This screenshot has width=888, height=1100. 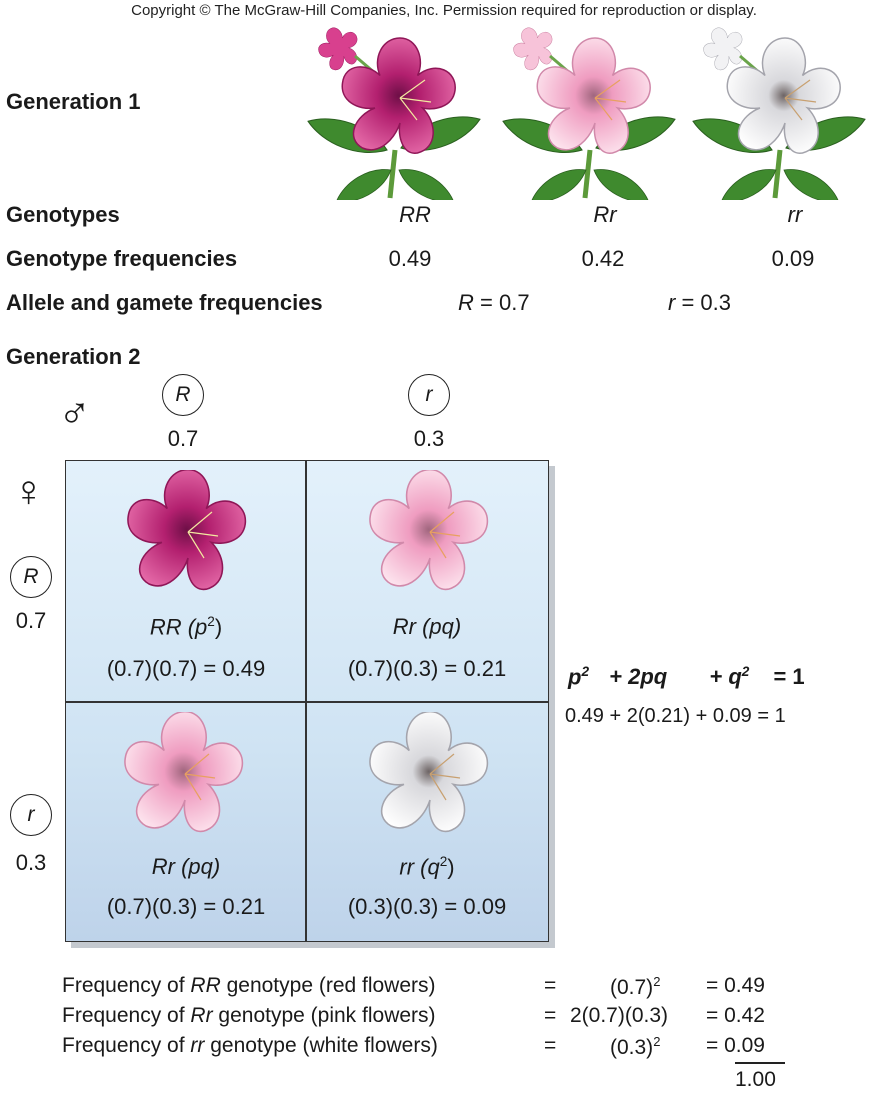 What do you see at coordinates (427, 906) in the screenshot?
I see `cell-rr-white-calculation: (0.3)(0.3) = 0.09` at bounding box center [427, 906].